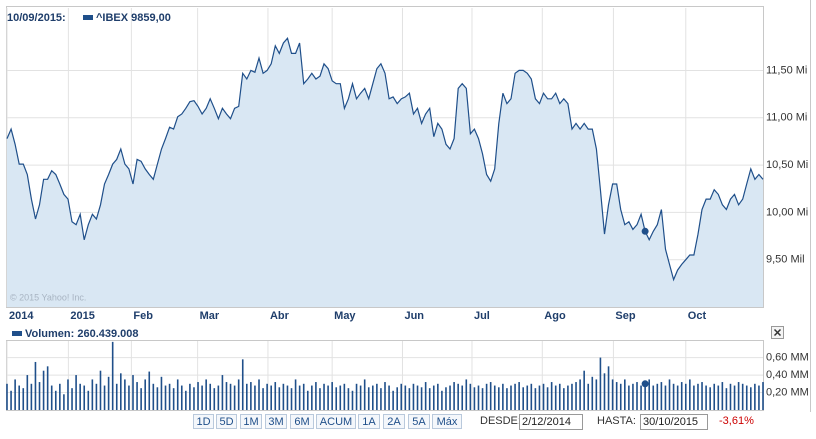 The height and width of the screenshot is (439, 816). I want to click on x-tick-label: Mar, so click(210, 316).